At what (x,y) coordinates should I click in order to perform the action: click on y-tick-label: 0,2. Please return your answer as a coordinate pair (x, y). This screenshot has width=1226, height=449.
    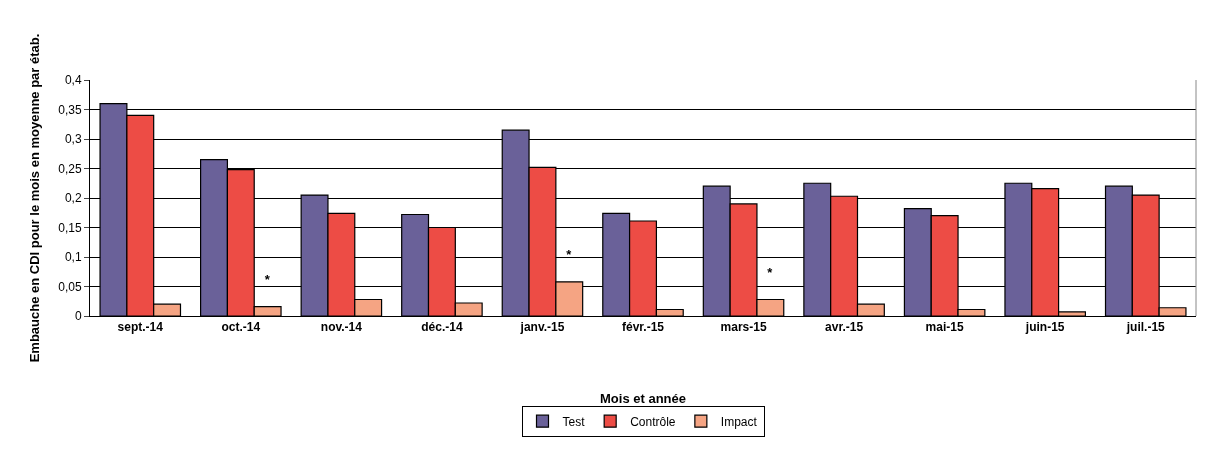
    Looking at the image, I should click on (73, 198).